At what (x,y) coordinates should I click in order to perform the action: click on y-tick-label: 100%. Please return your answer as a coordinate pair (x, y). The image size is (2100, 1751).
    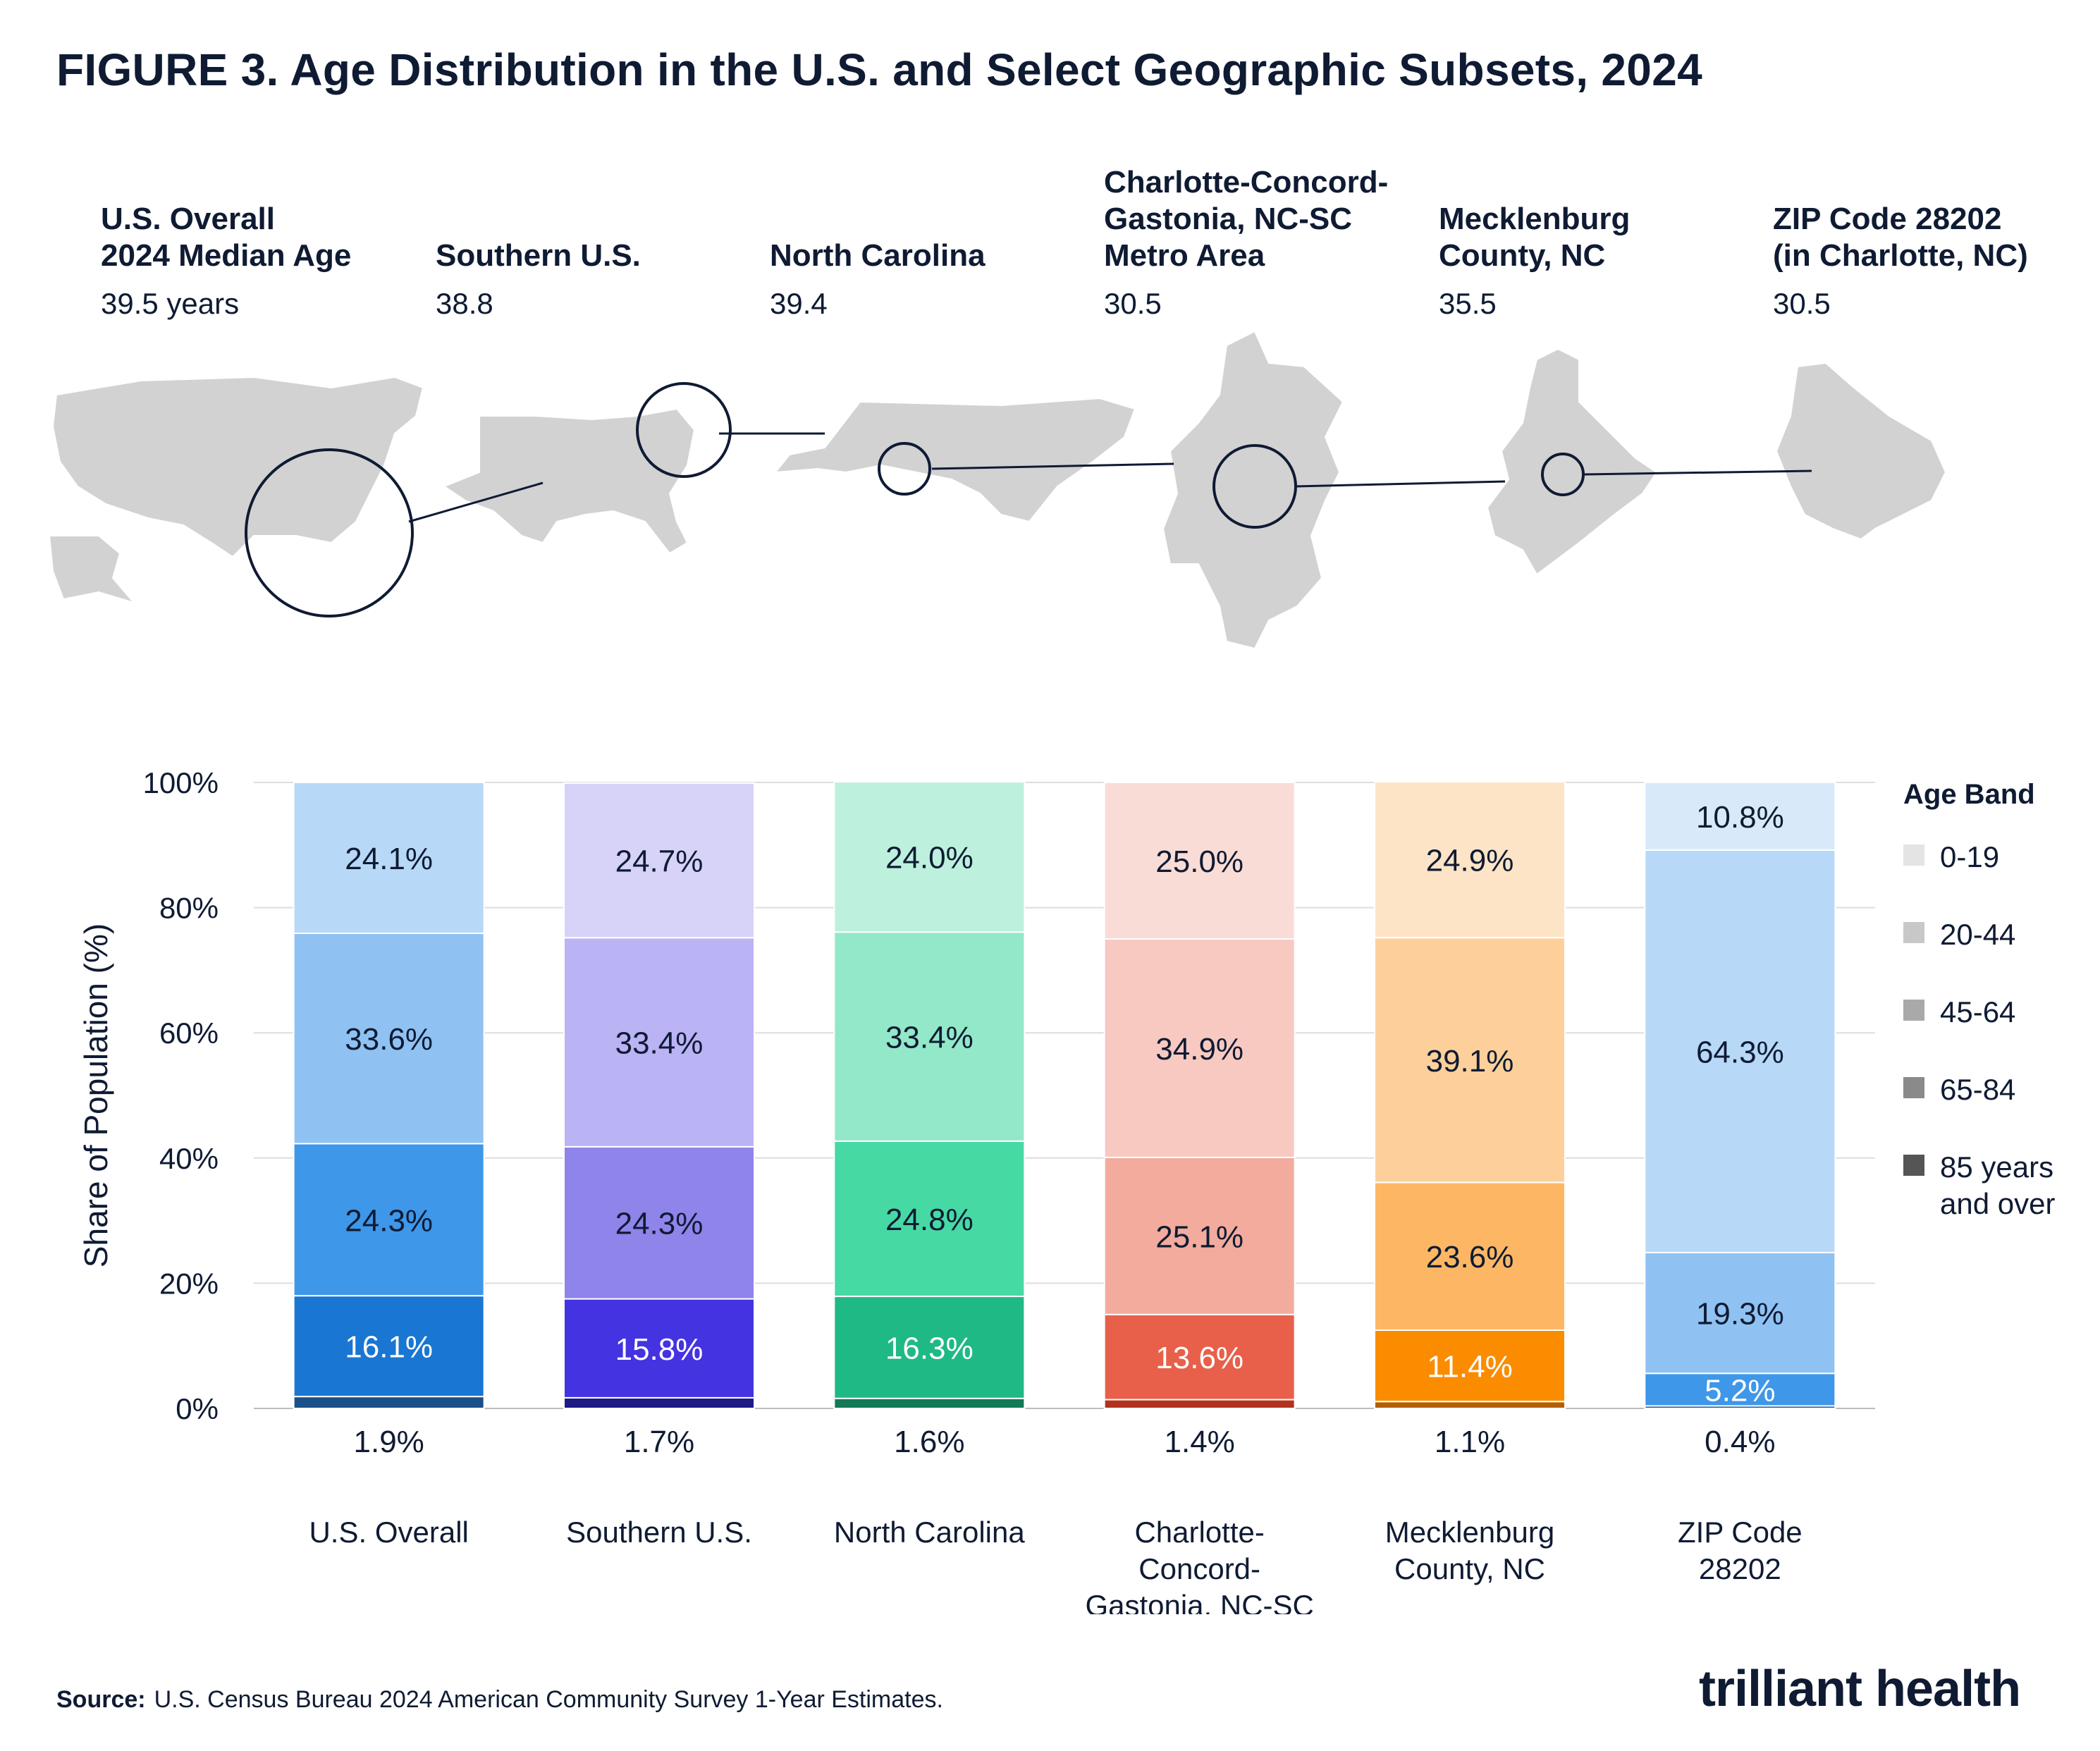
    Looking at the image, I should click on (181, 782).